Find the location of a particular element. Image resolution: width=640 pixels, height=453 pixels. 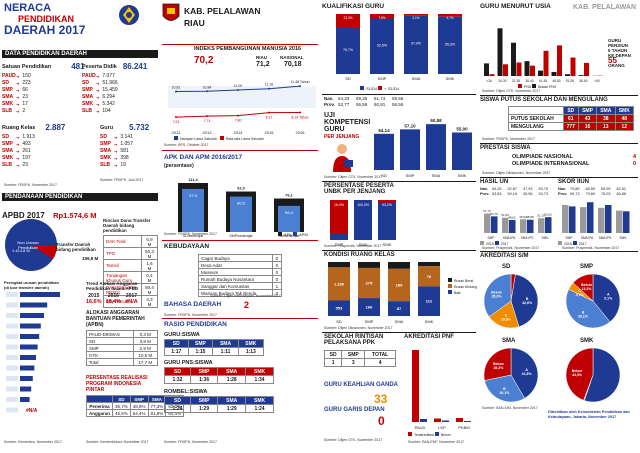

source-note: Sumber: PDSPK, November 2017 is located at coordinates (190, 315).